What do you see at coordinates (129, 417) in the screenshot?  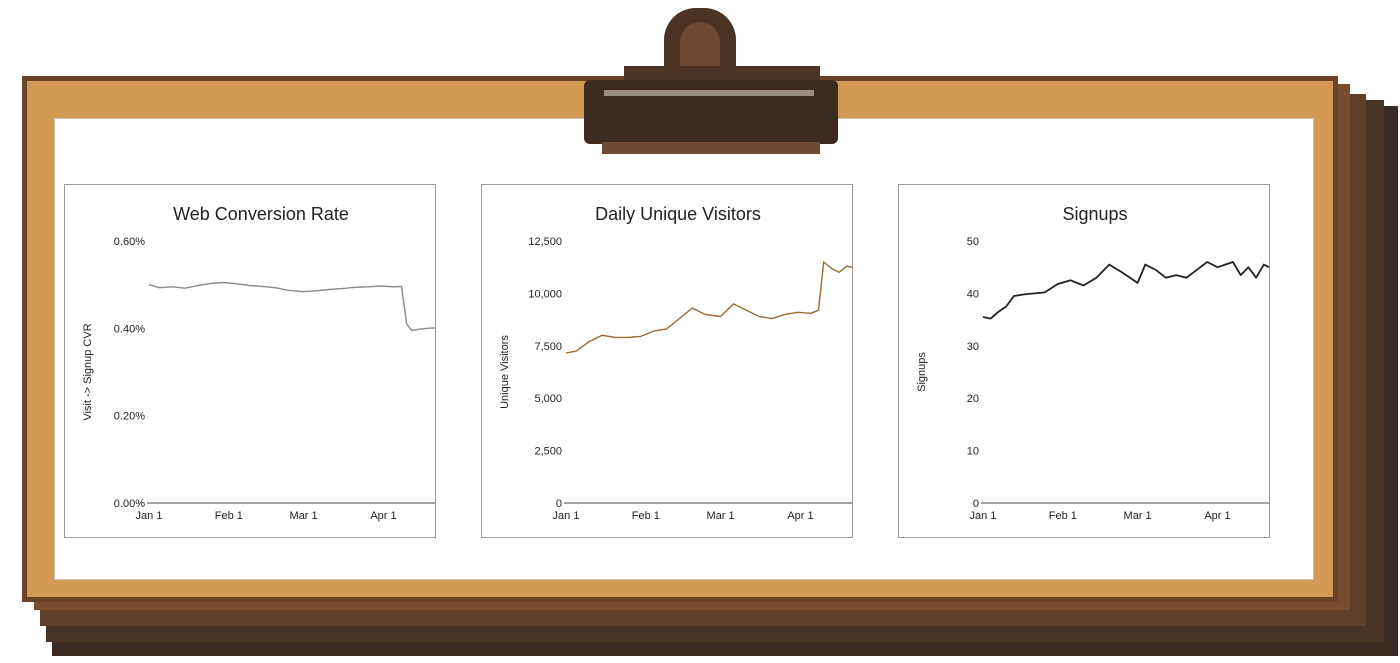 I see `y-tick-label: 0.20%` at bounding box center [129, 417].